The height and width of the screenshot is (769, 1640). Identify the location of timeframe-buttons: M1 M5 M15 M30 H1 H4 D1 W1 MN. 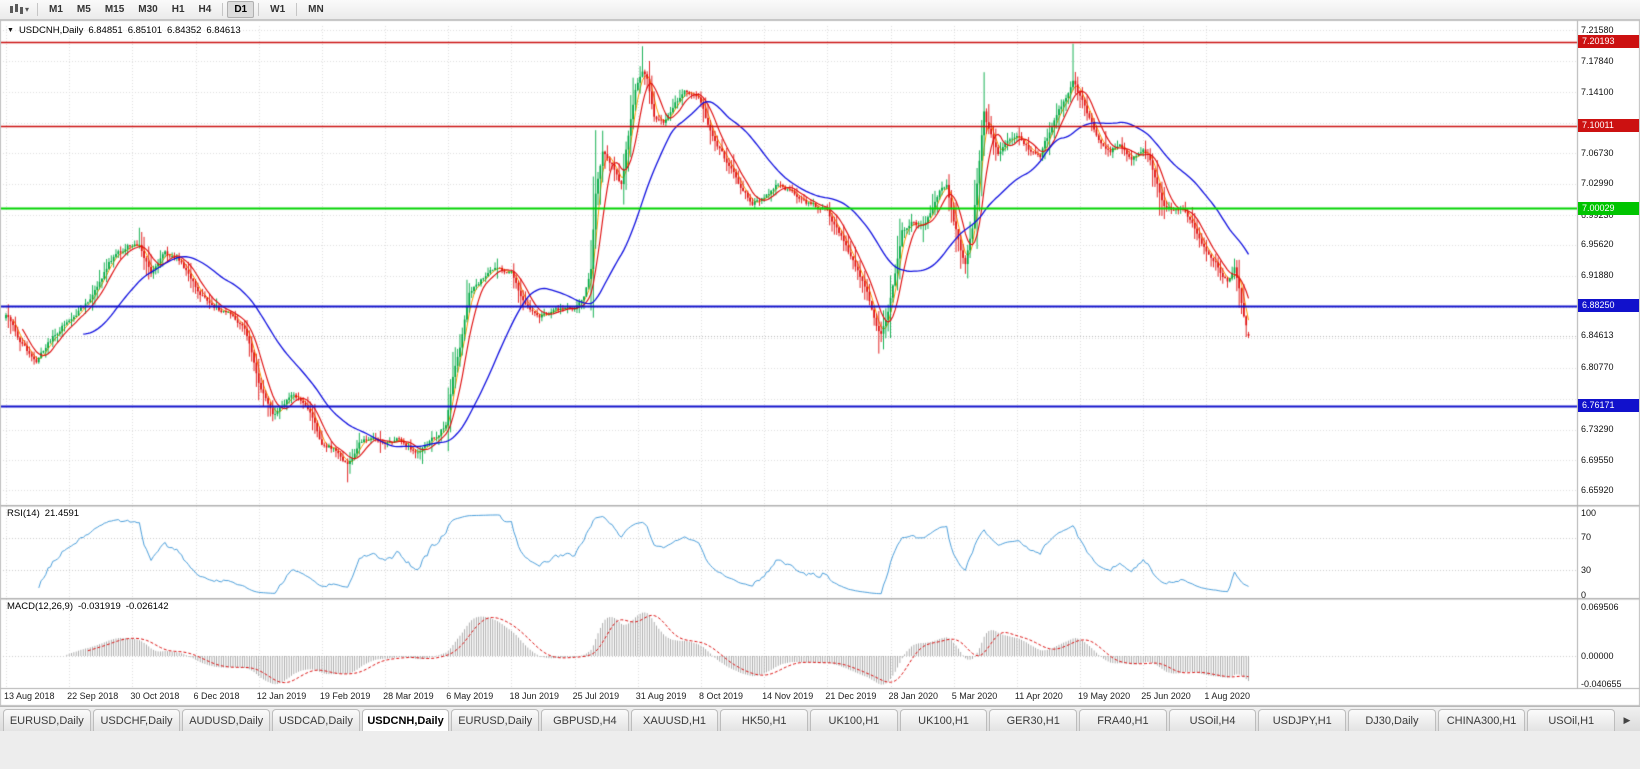
(186, 9).